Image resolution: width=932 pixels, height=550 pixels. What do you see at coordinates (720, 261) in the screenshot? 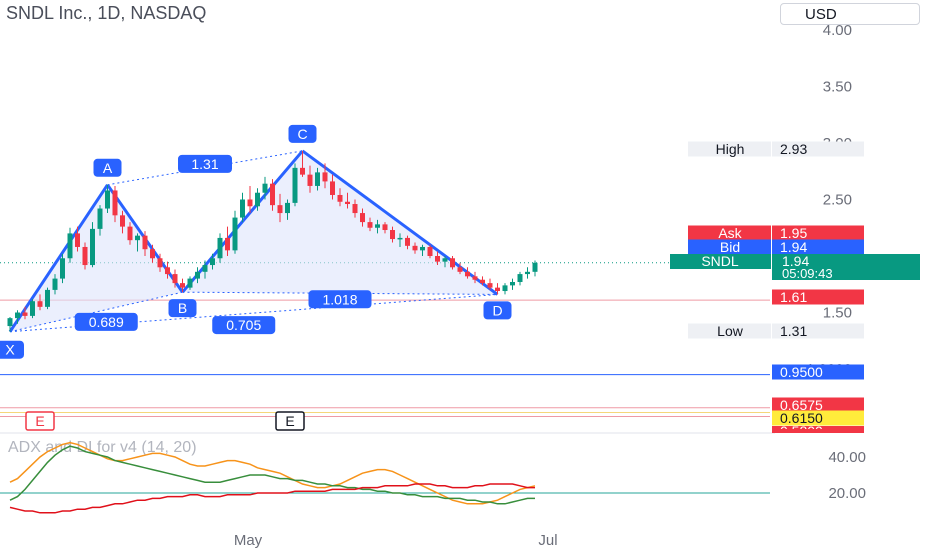
I see `last-price-symbol: SNDL` at bounding box center [720, 261].